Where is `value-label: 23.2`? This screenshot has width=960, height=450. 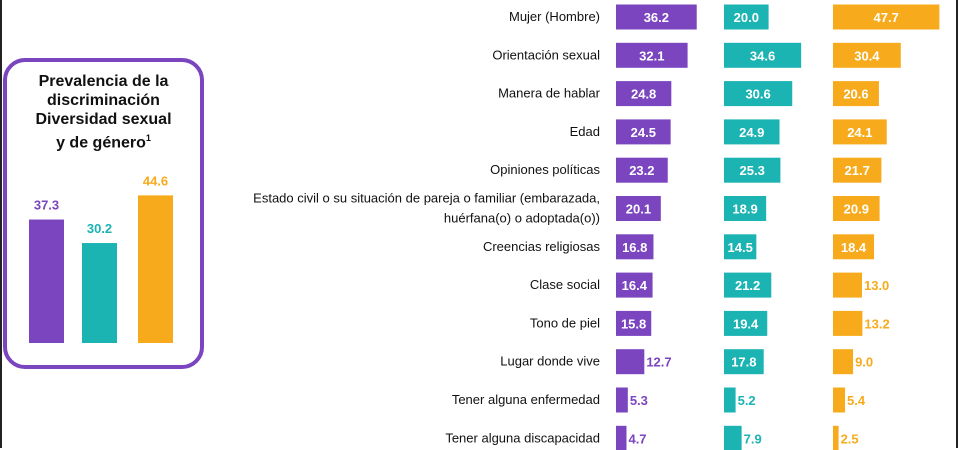 value-label: 23.2 is located at coordinates (641, 170).